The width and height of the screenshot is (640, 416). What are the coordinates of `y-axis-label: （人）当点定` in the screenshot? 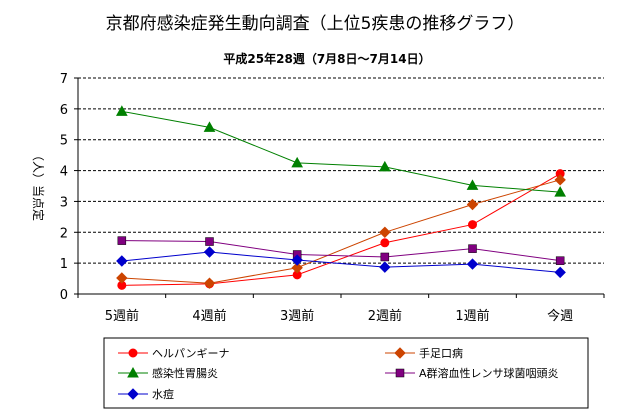 It's located at (38, 185).